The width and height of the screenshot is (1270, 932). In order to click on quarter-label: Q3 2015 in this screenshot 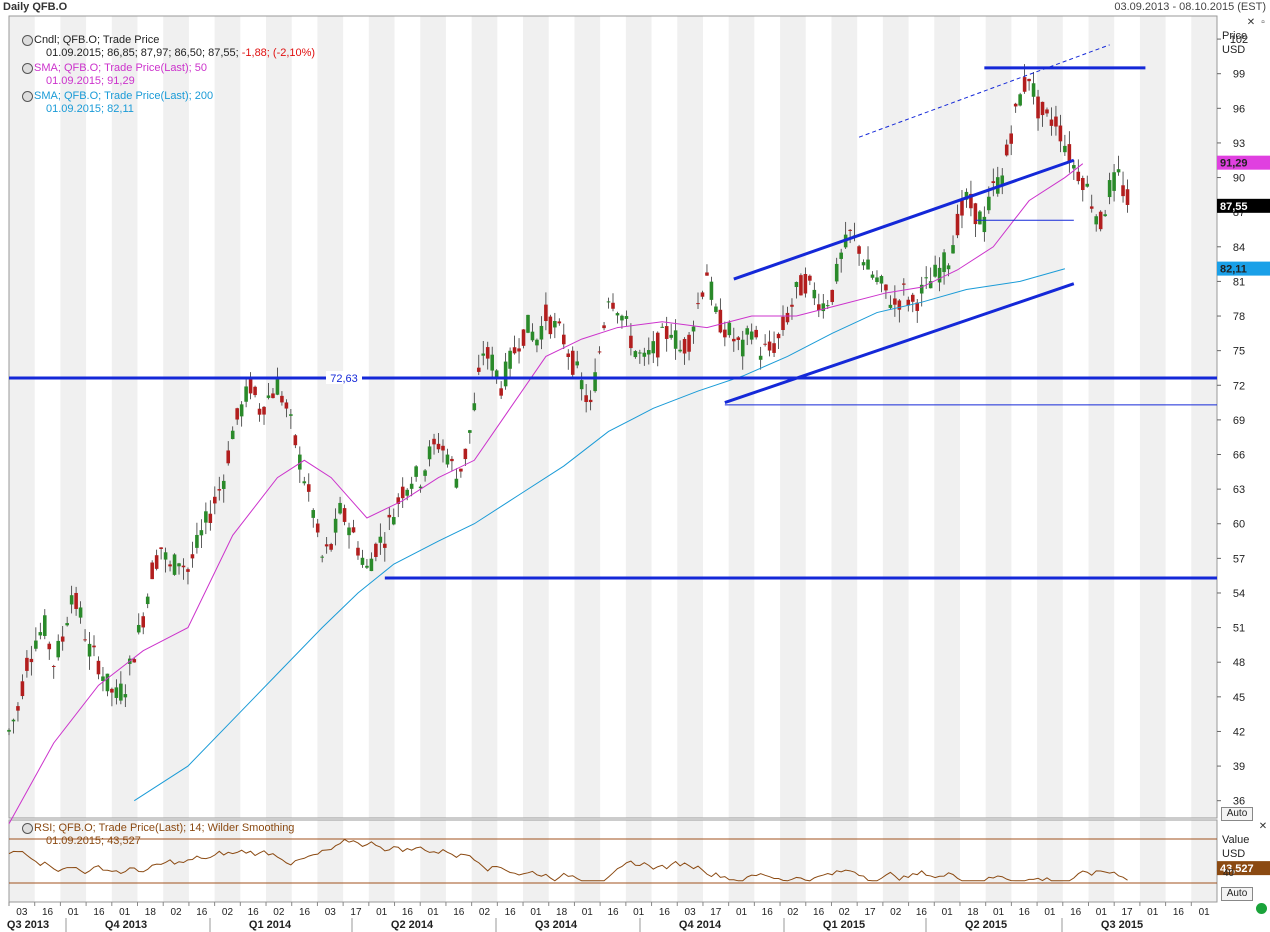, I will do `click(1122, 925)`.